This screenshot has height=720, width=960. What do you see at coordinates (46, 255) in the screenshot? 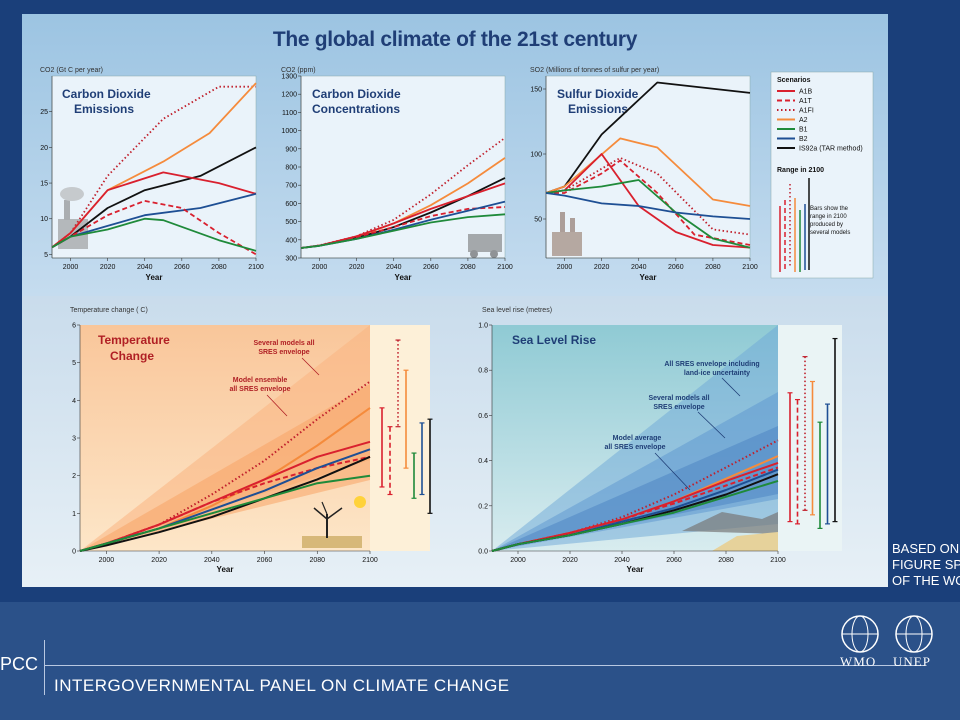
I see `y-tick-label: 5` at bounding box center [46, 255].